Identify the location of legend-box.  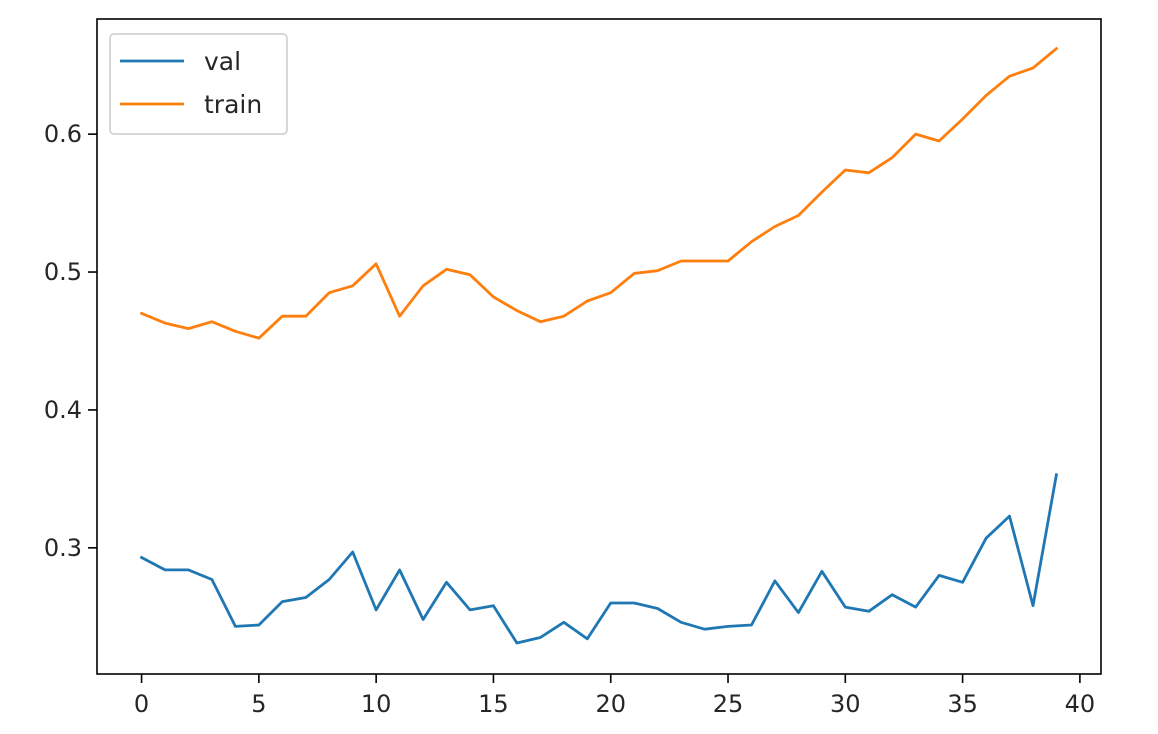
(198, 84).